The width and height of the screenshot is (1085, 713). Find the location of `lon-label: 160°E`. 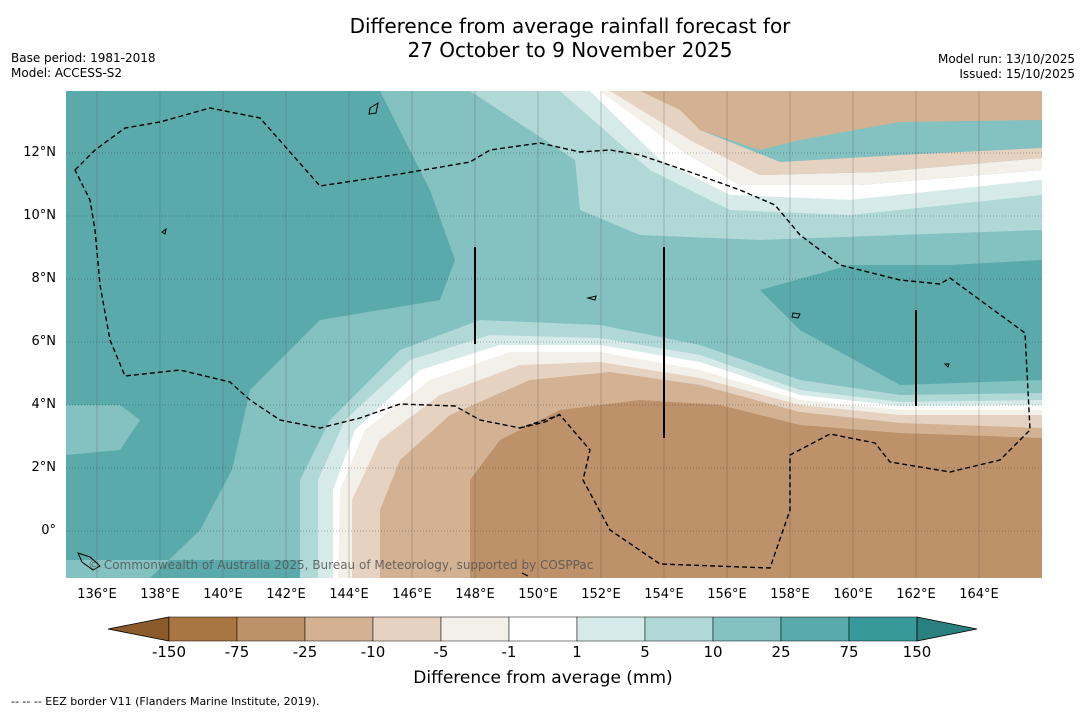

lon-label: 160°E is located at coordinates (853, 594).